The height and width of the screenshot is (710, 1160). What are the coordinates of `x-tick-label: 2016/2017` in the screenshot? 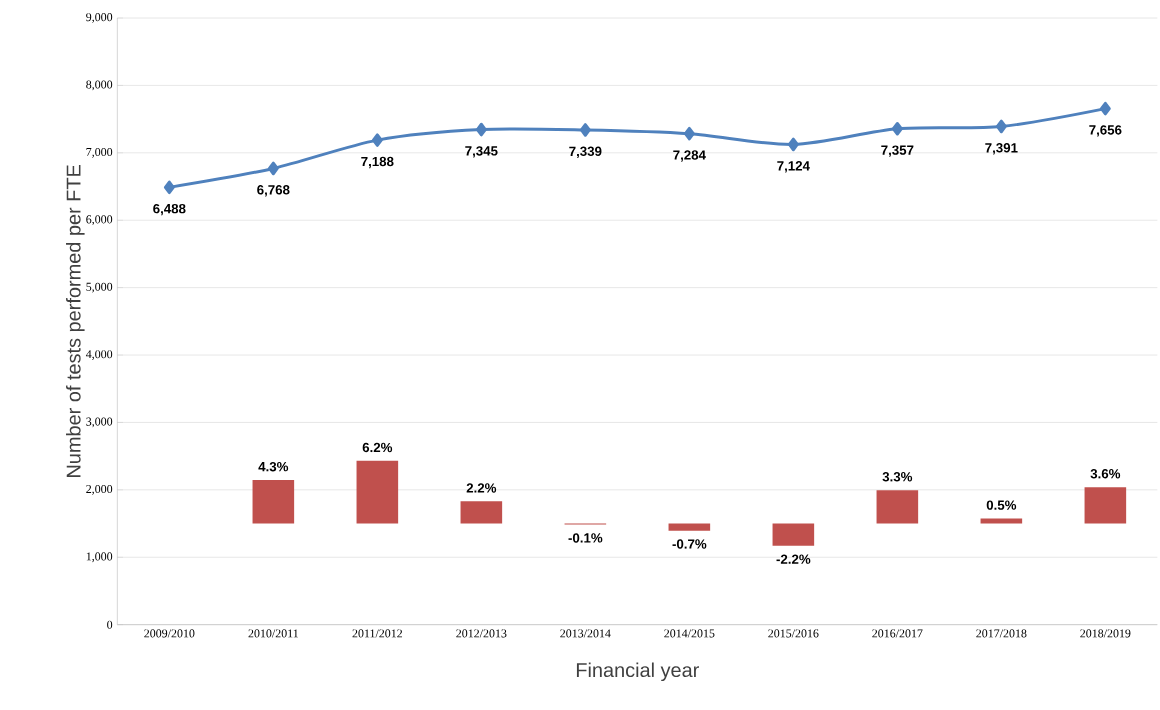 It's located at (897, 633).